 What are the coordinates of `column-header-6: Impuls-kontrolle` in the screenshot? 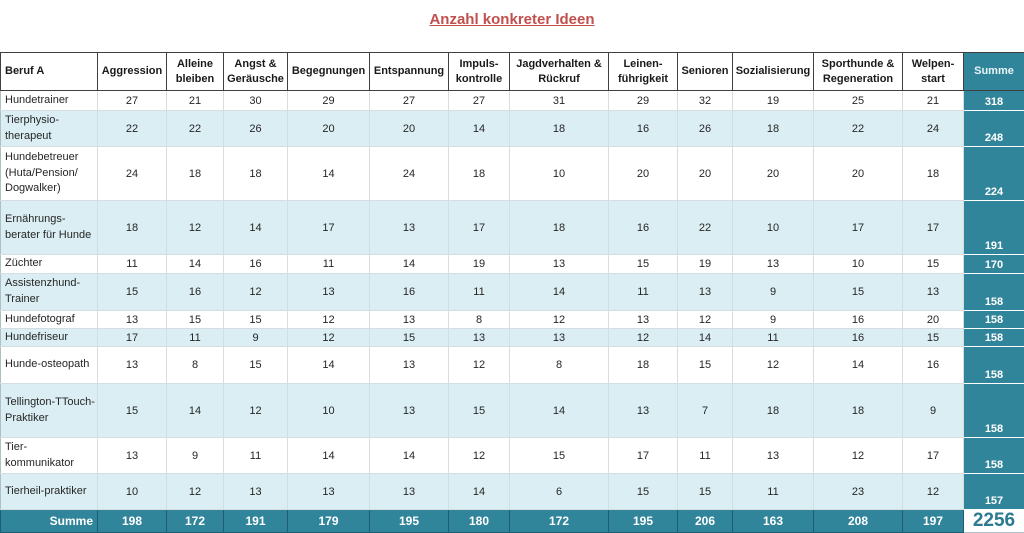 It's located at (479, 72).